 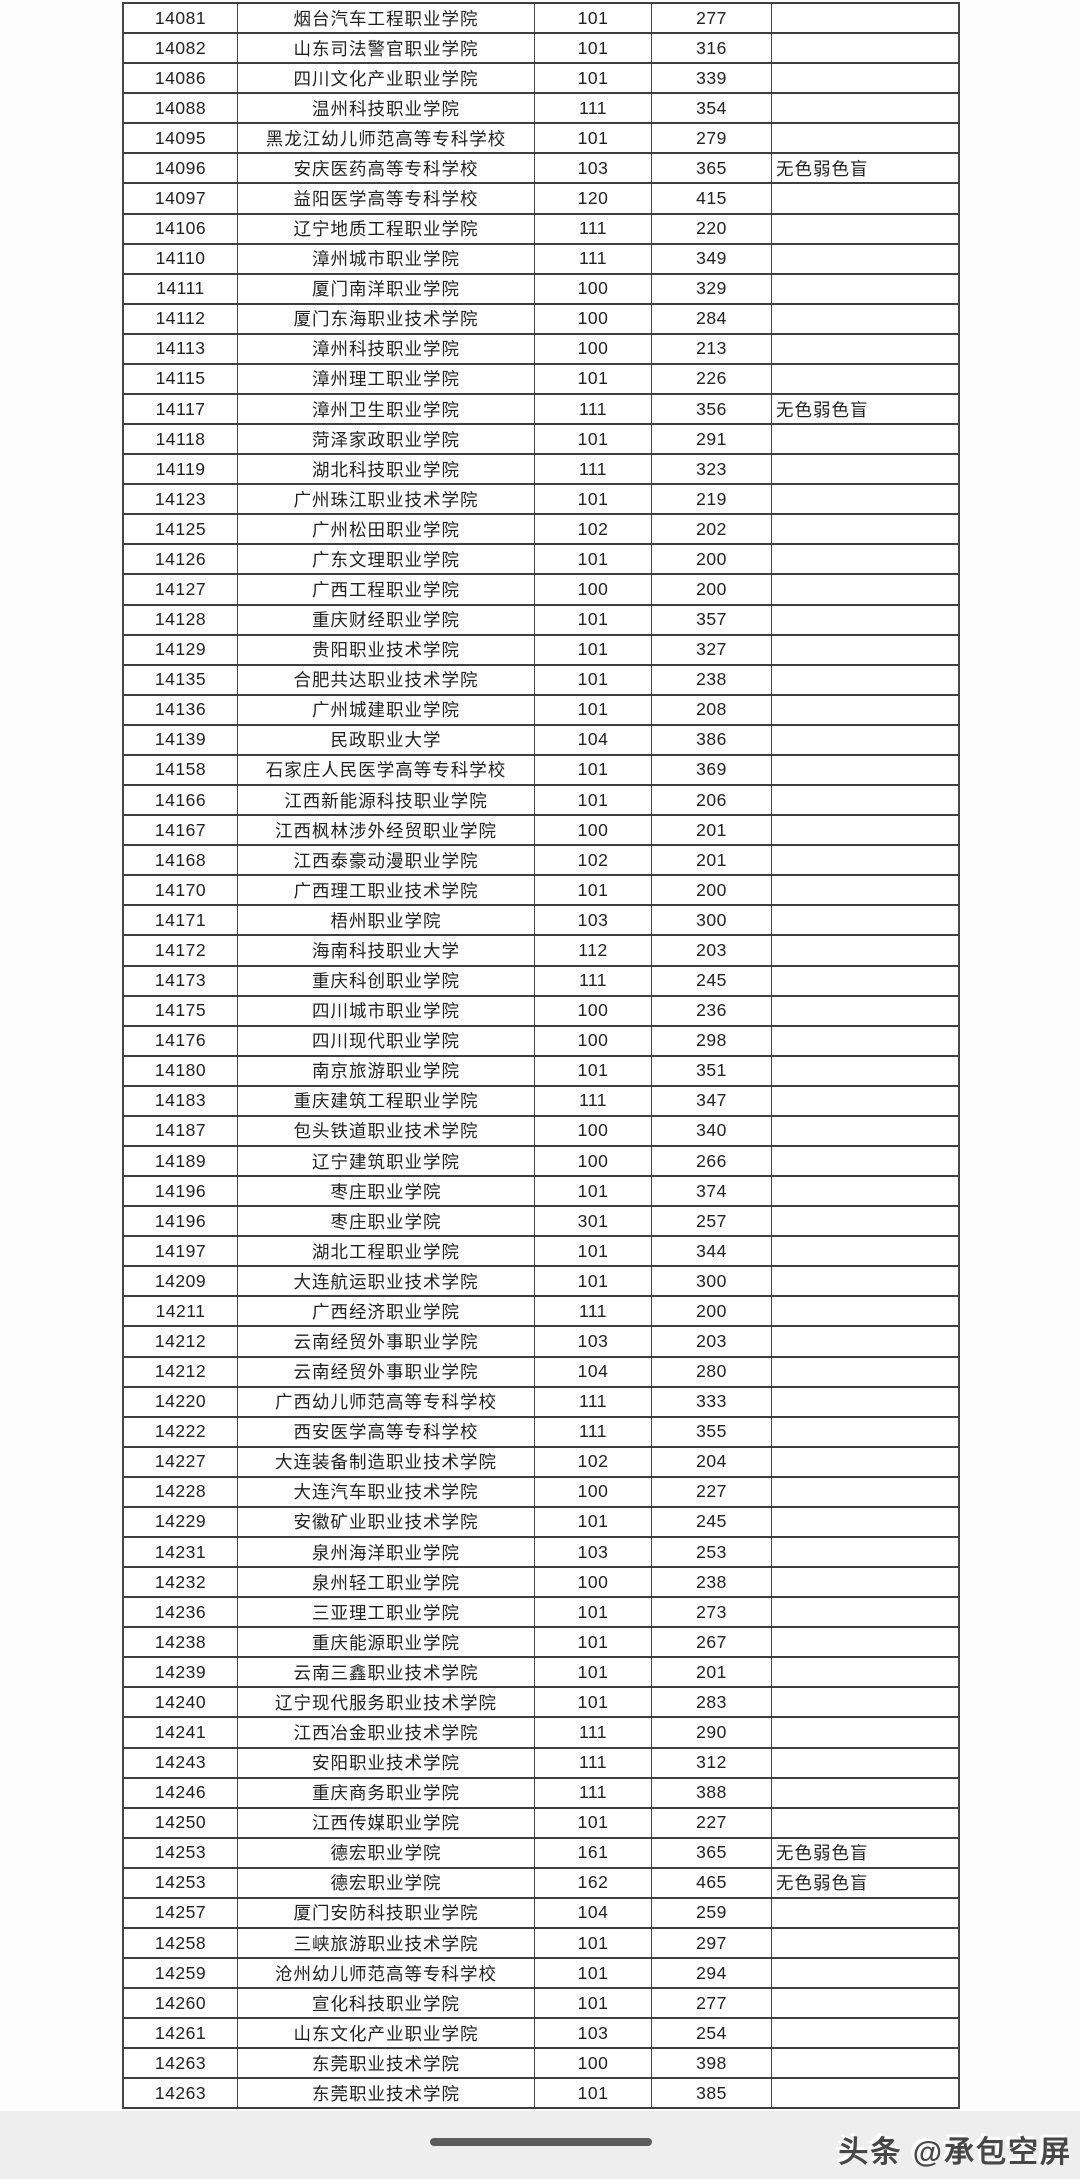 What do you see at coordinates (712, 950) in the screenshot?
I see `cell-score: 203` at bounding box center [712, 950].